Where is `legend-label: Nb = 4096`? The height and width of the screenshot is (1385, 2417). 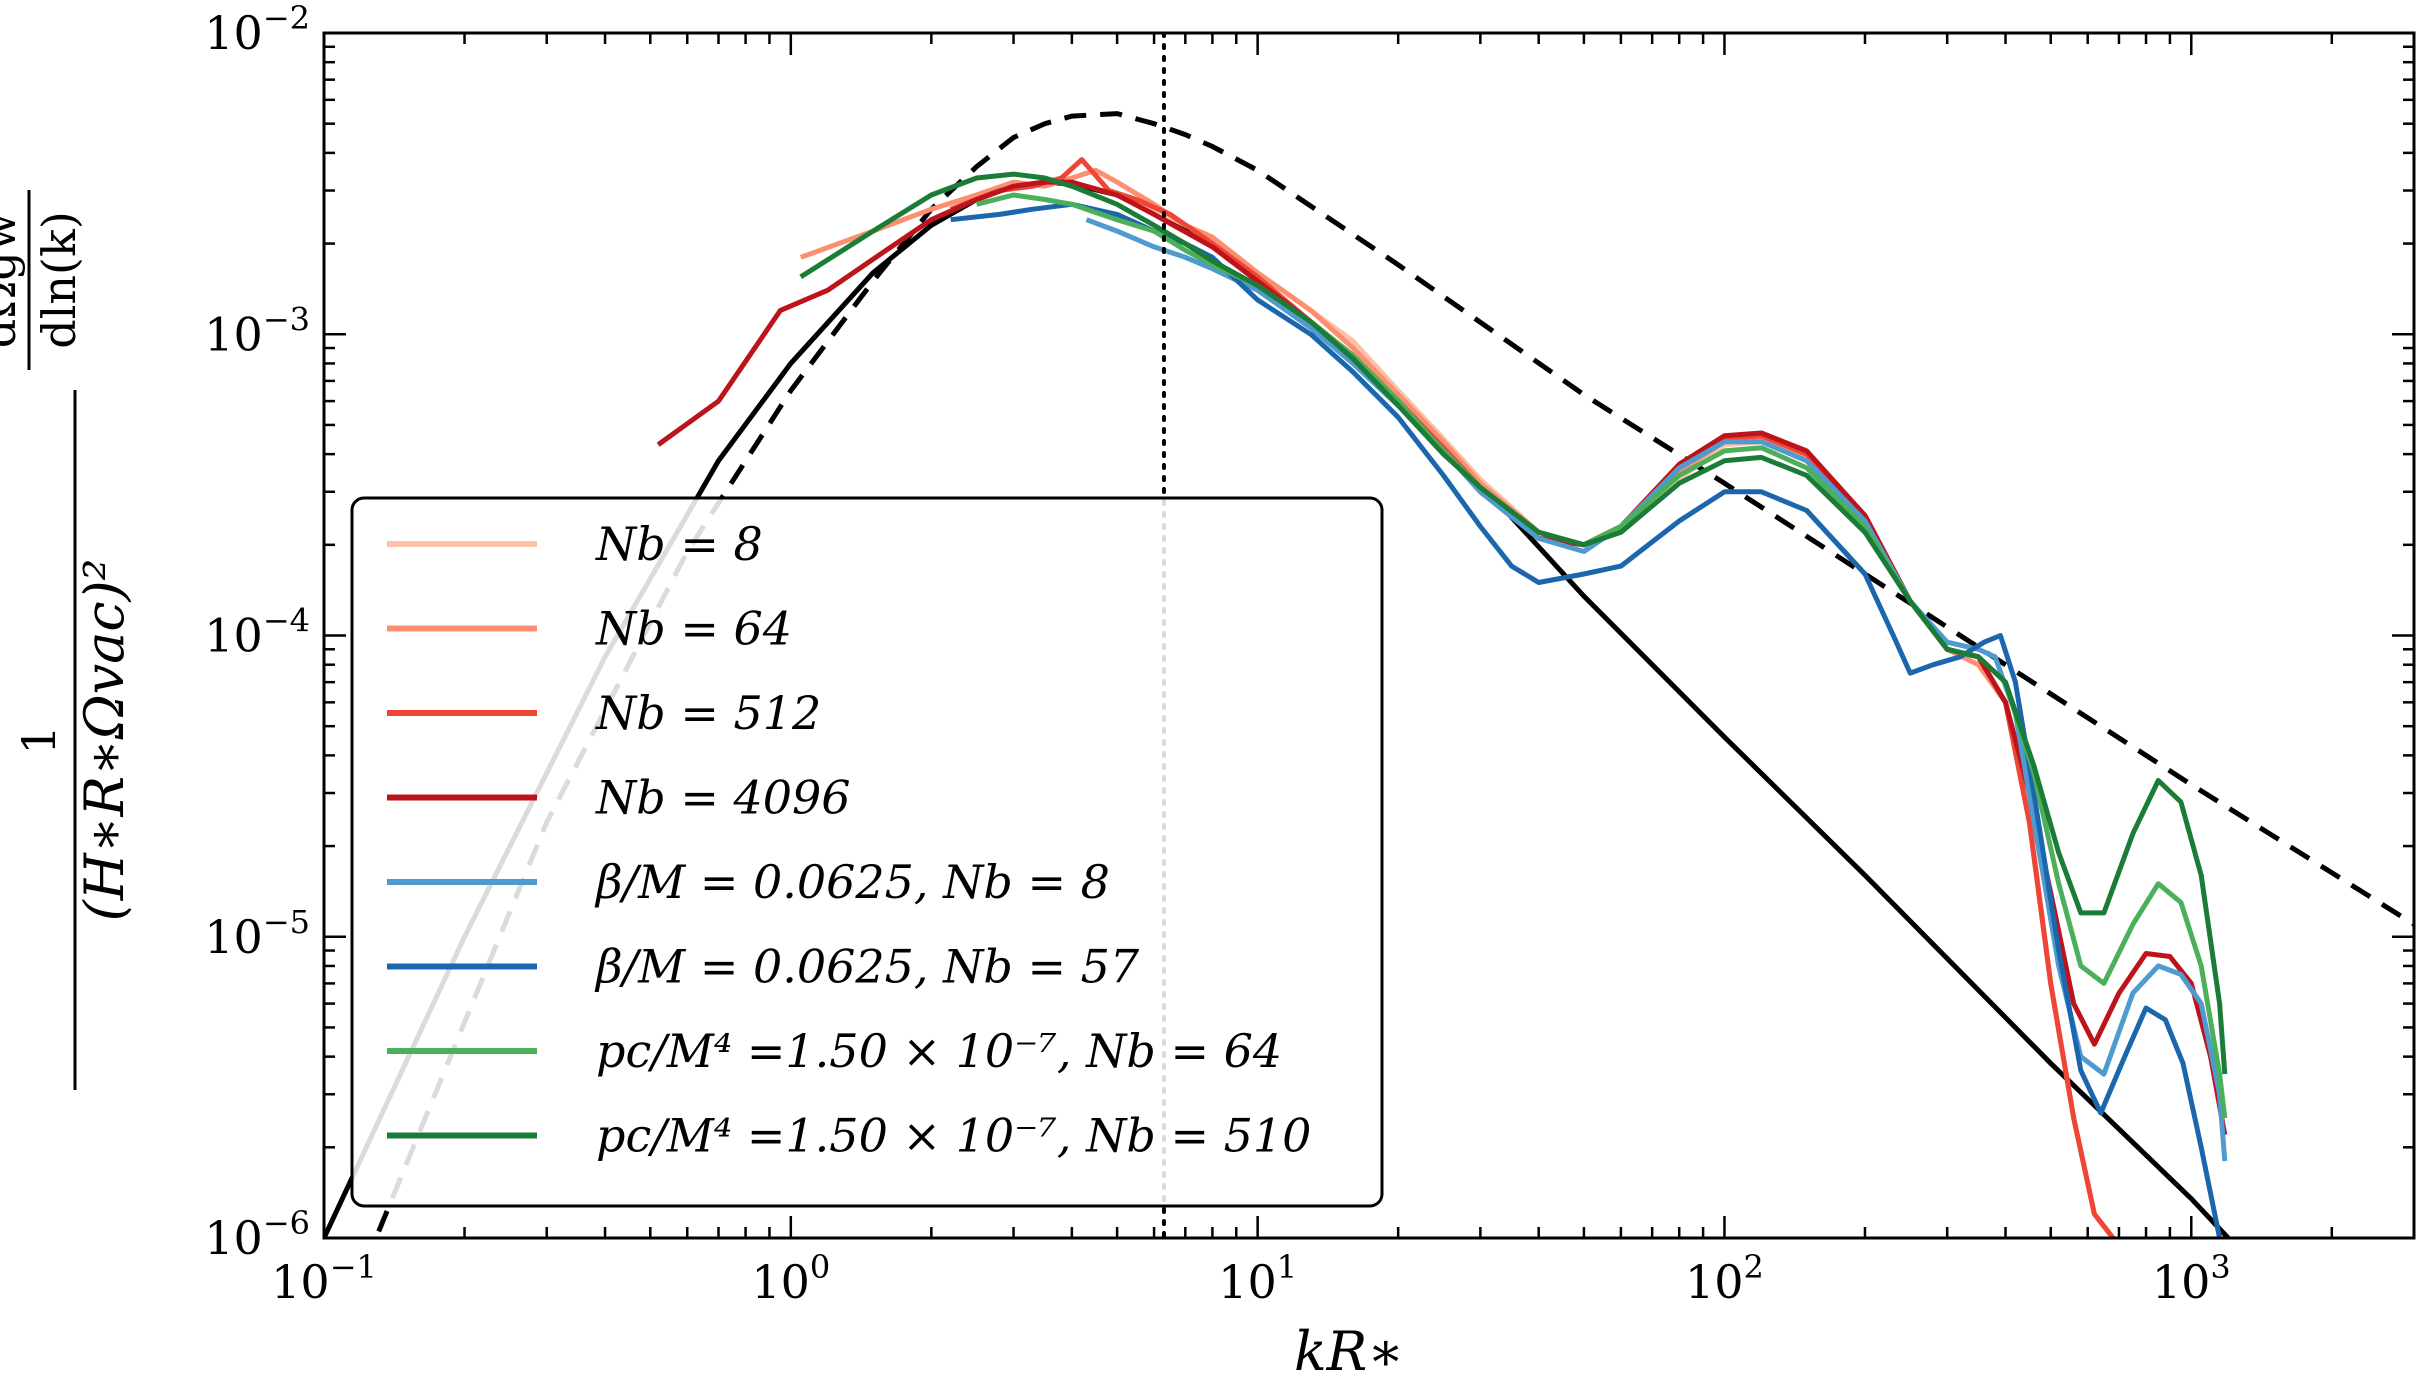
legend-label: Nb = 4096 is located at coordinates (723, 798).